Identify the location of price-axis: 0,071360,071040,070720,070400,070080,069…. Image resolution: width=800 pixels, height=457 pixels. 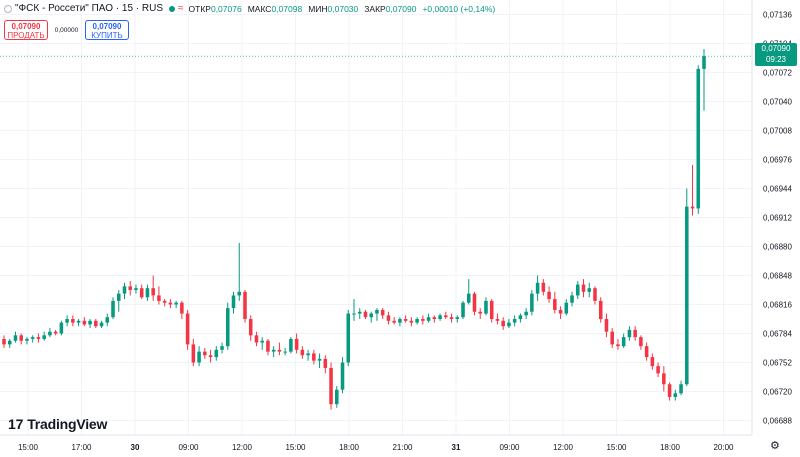
(777, 218).